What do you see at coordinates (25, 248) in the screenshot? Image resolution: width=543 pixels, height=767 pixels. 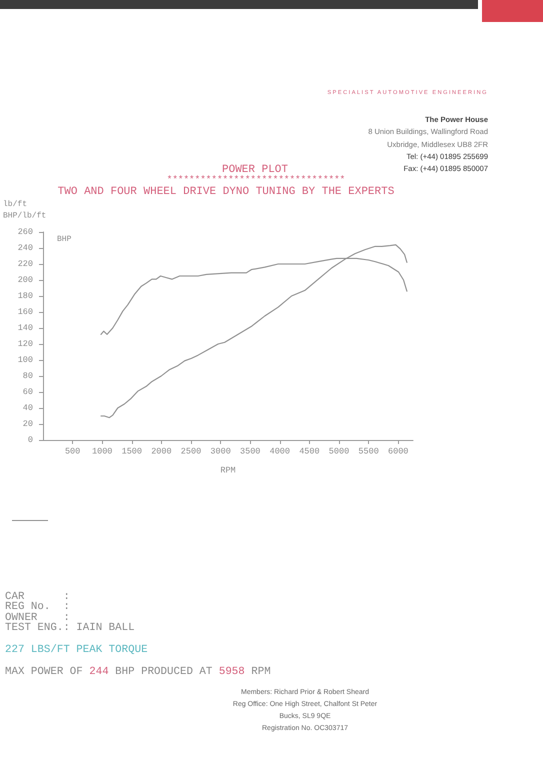 I see `y-tick-label: 240` at bounding box center [25, 248].